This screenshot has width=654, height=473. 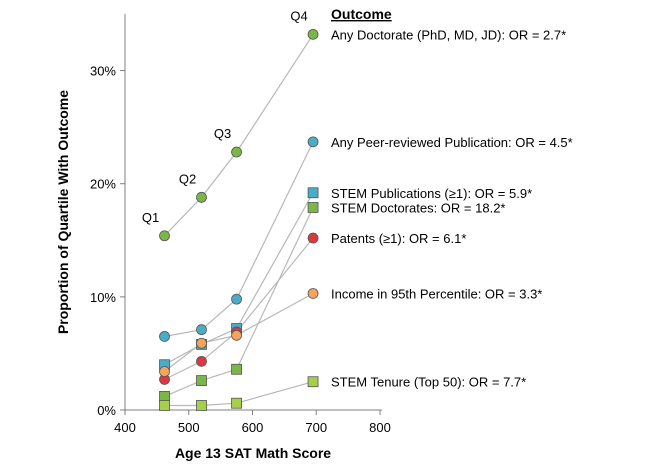 What do you see at coordinates (103, 71) in the screenshot?
I see `y-tick-label: 30%` at bounding box center [103, 71].